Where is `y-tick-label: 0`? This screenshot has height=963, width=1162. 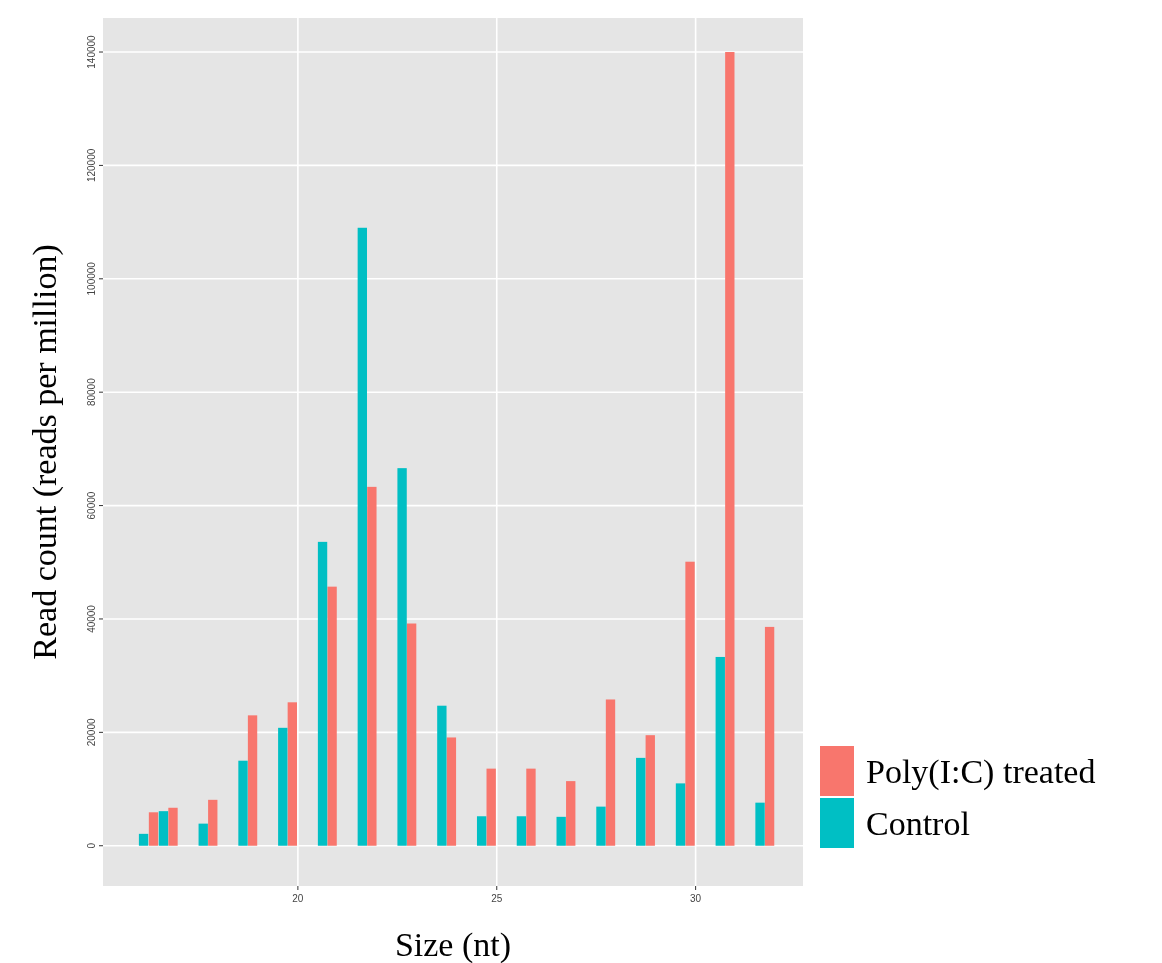 y-tick-label: 0 is located at coordinates (91, 845).